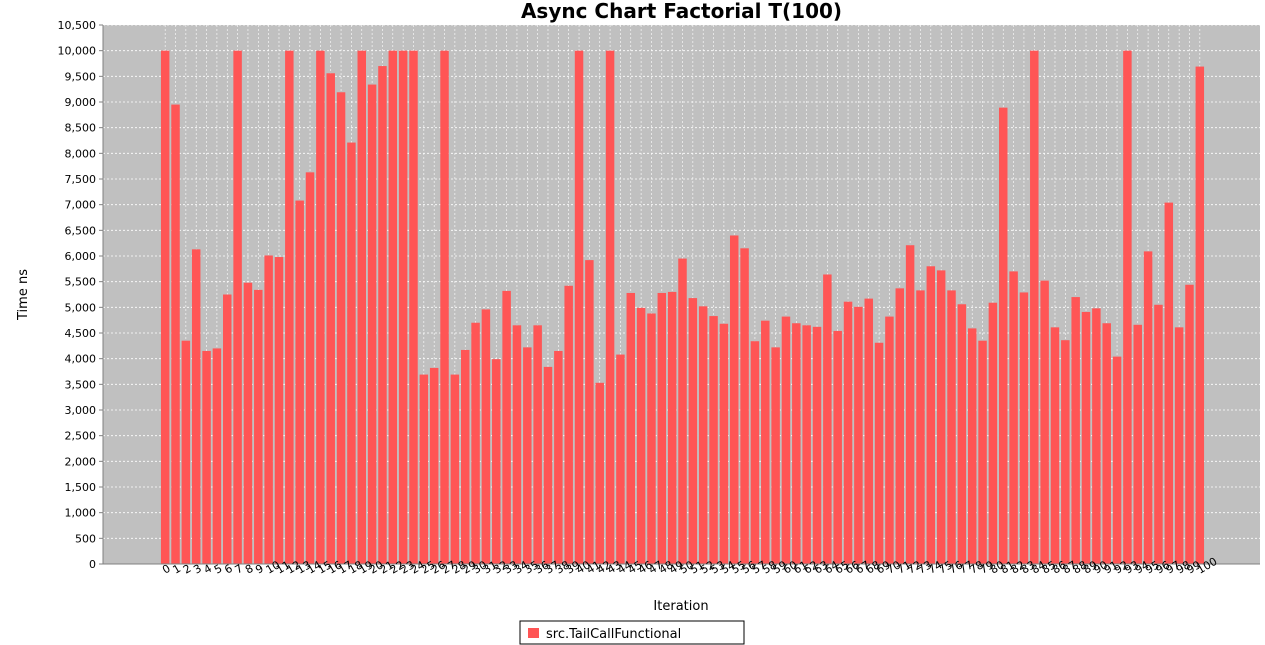 This screenshot has width=1265, height=645. I want to click on x-tick-label: 15, so click(324, 567).